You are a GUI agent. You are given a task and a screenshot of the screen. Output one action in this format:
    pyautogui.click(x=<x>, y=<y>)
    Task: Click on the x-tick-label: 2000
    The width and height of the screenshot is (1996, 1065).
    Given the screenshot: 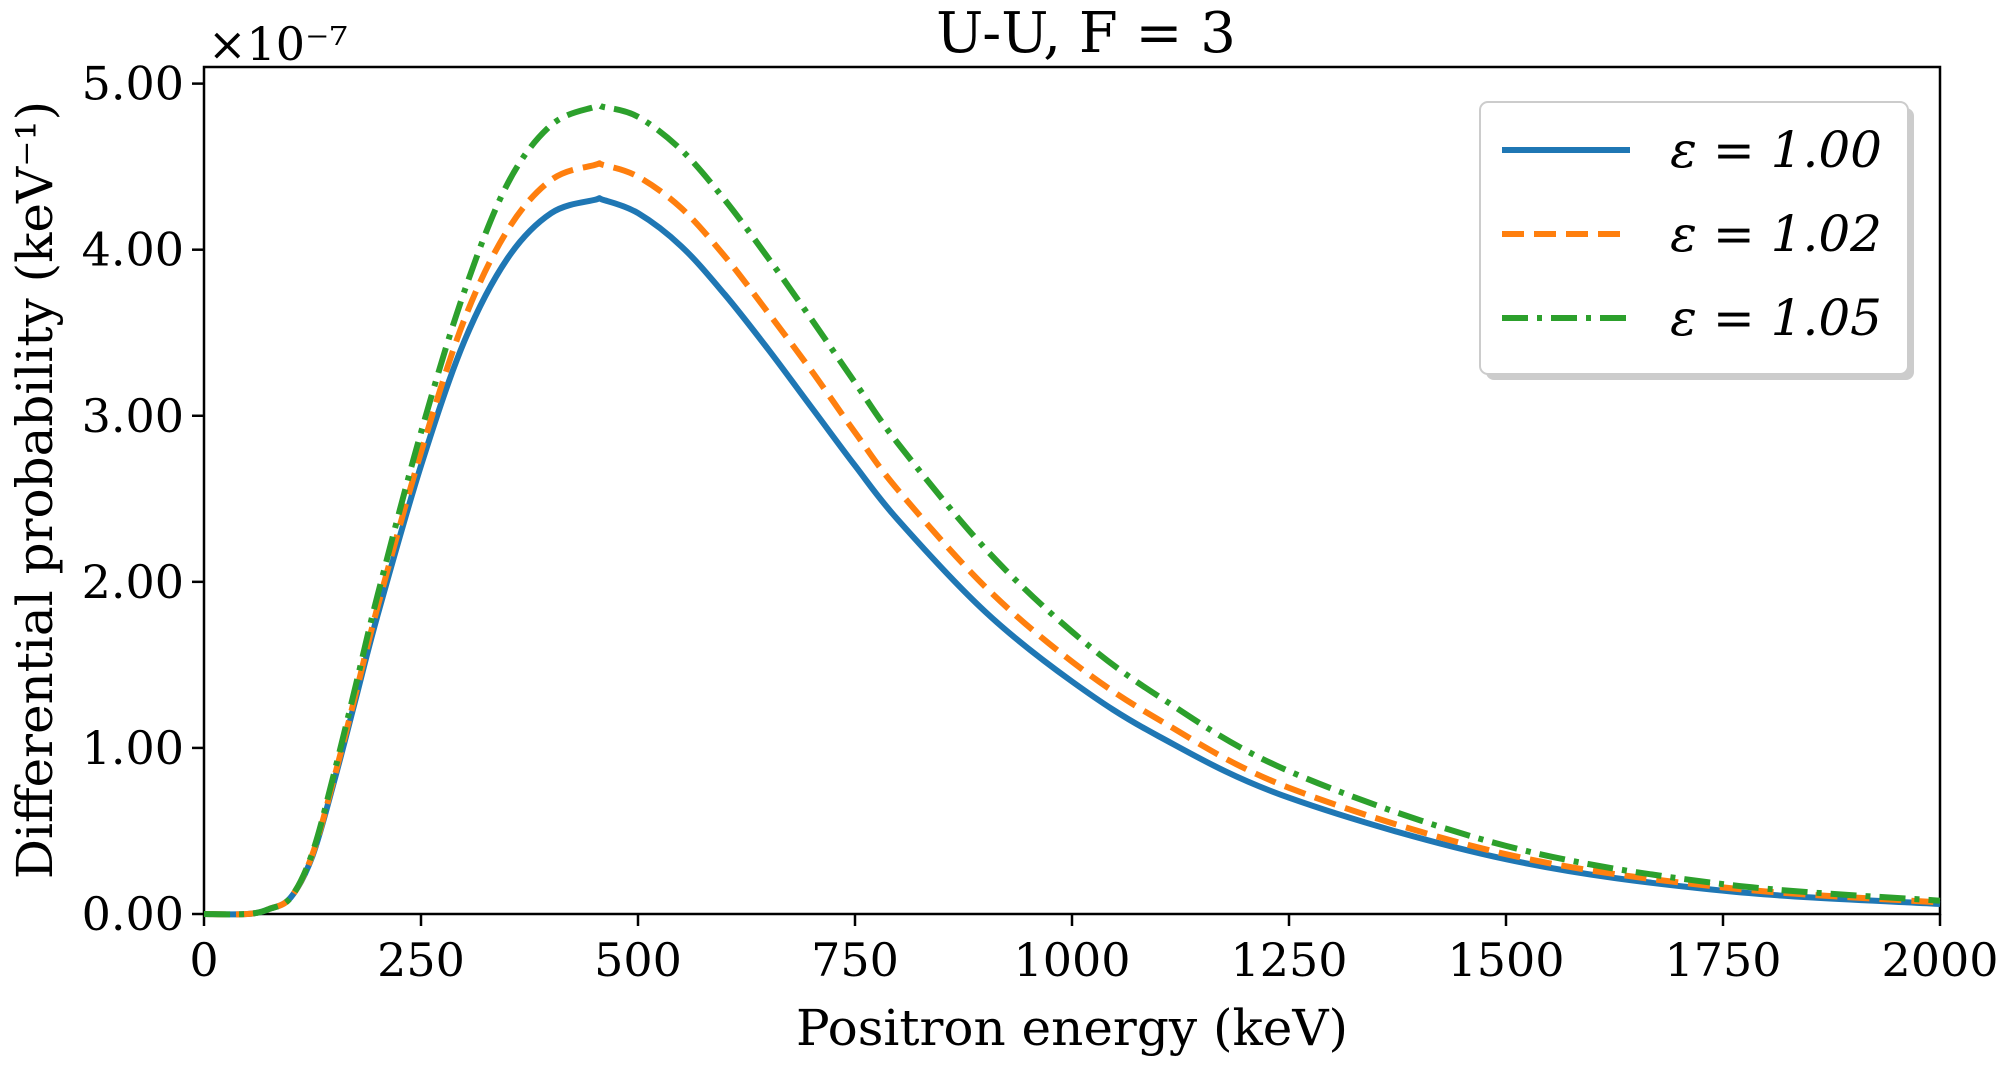 What is the action you would take?
    pyautogui.click(x=1938, y=960)
    